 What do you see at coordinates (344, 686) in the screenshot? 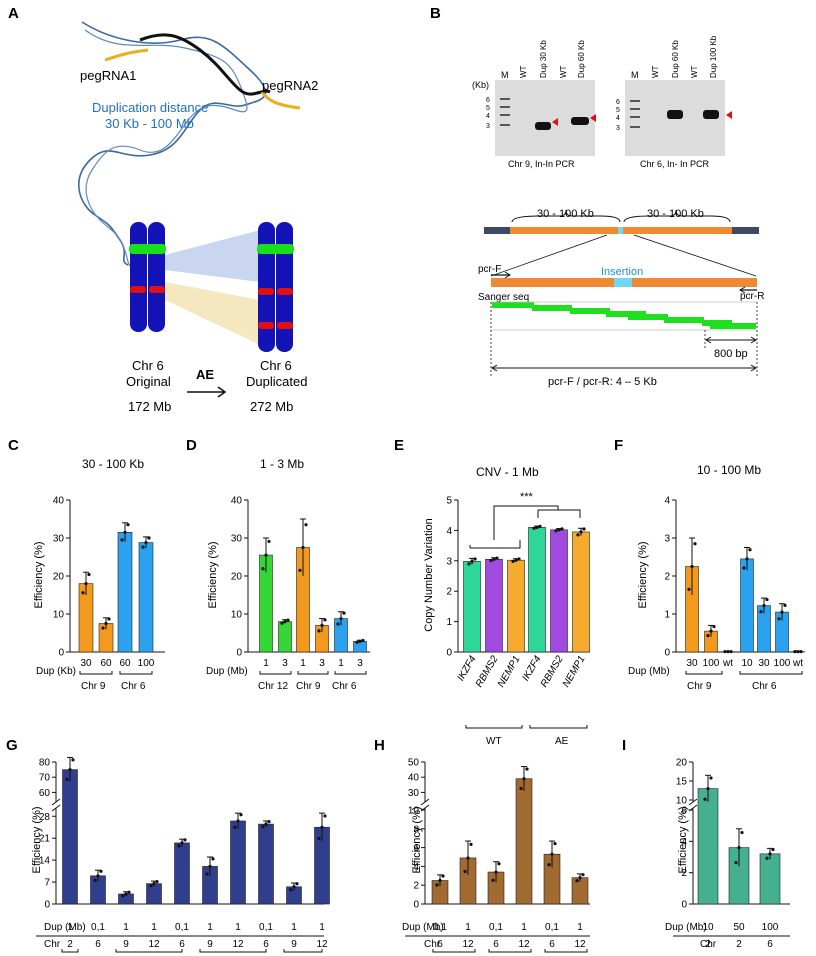
I see `chart-d-group-3: Chr 6` at bounding box center [344, 686].